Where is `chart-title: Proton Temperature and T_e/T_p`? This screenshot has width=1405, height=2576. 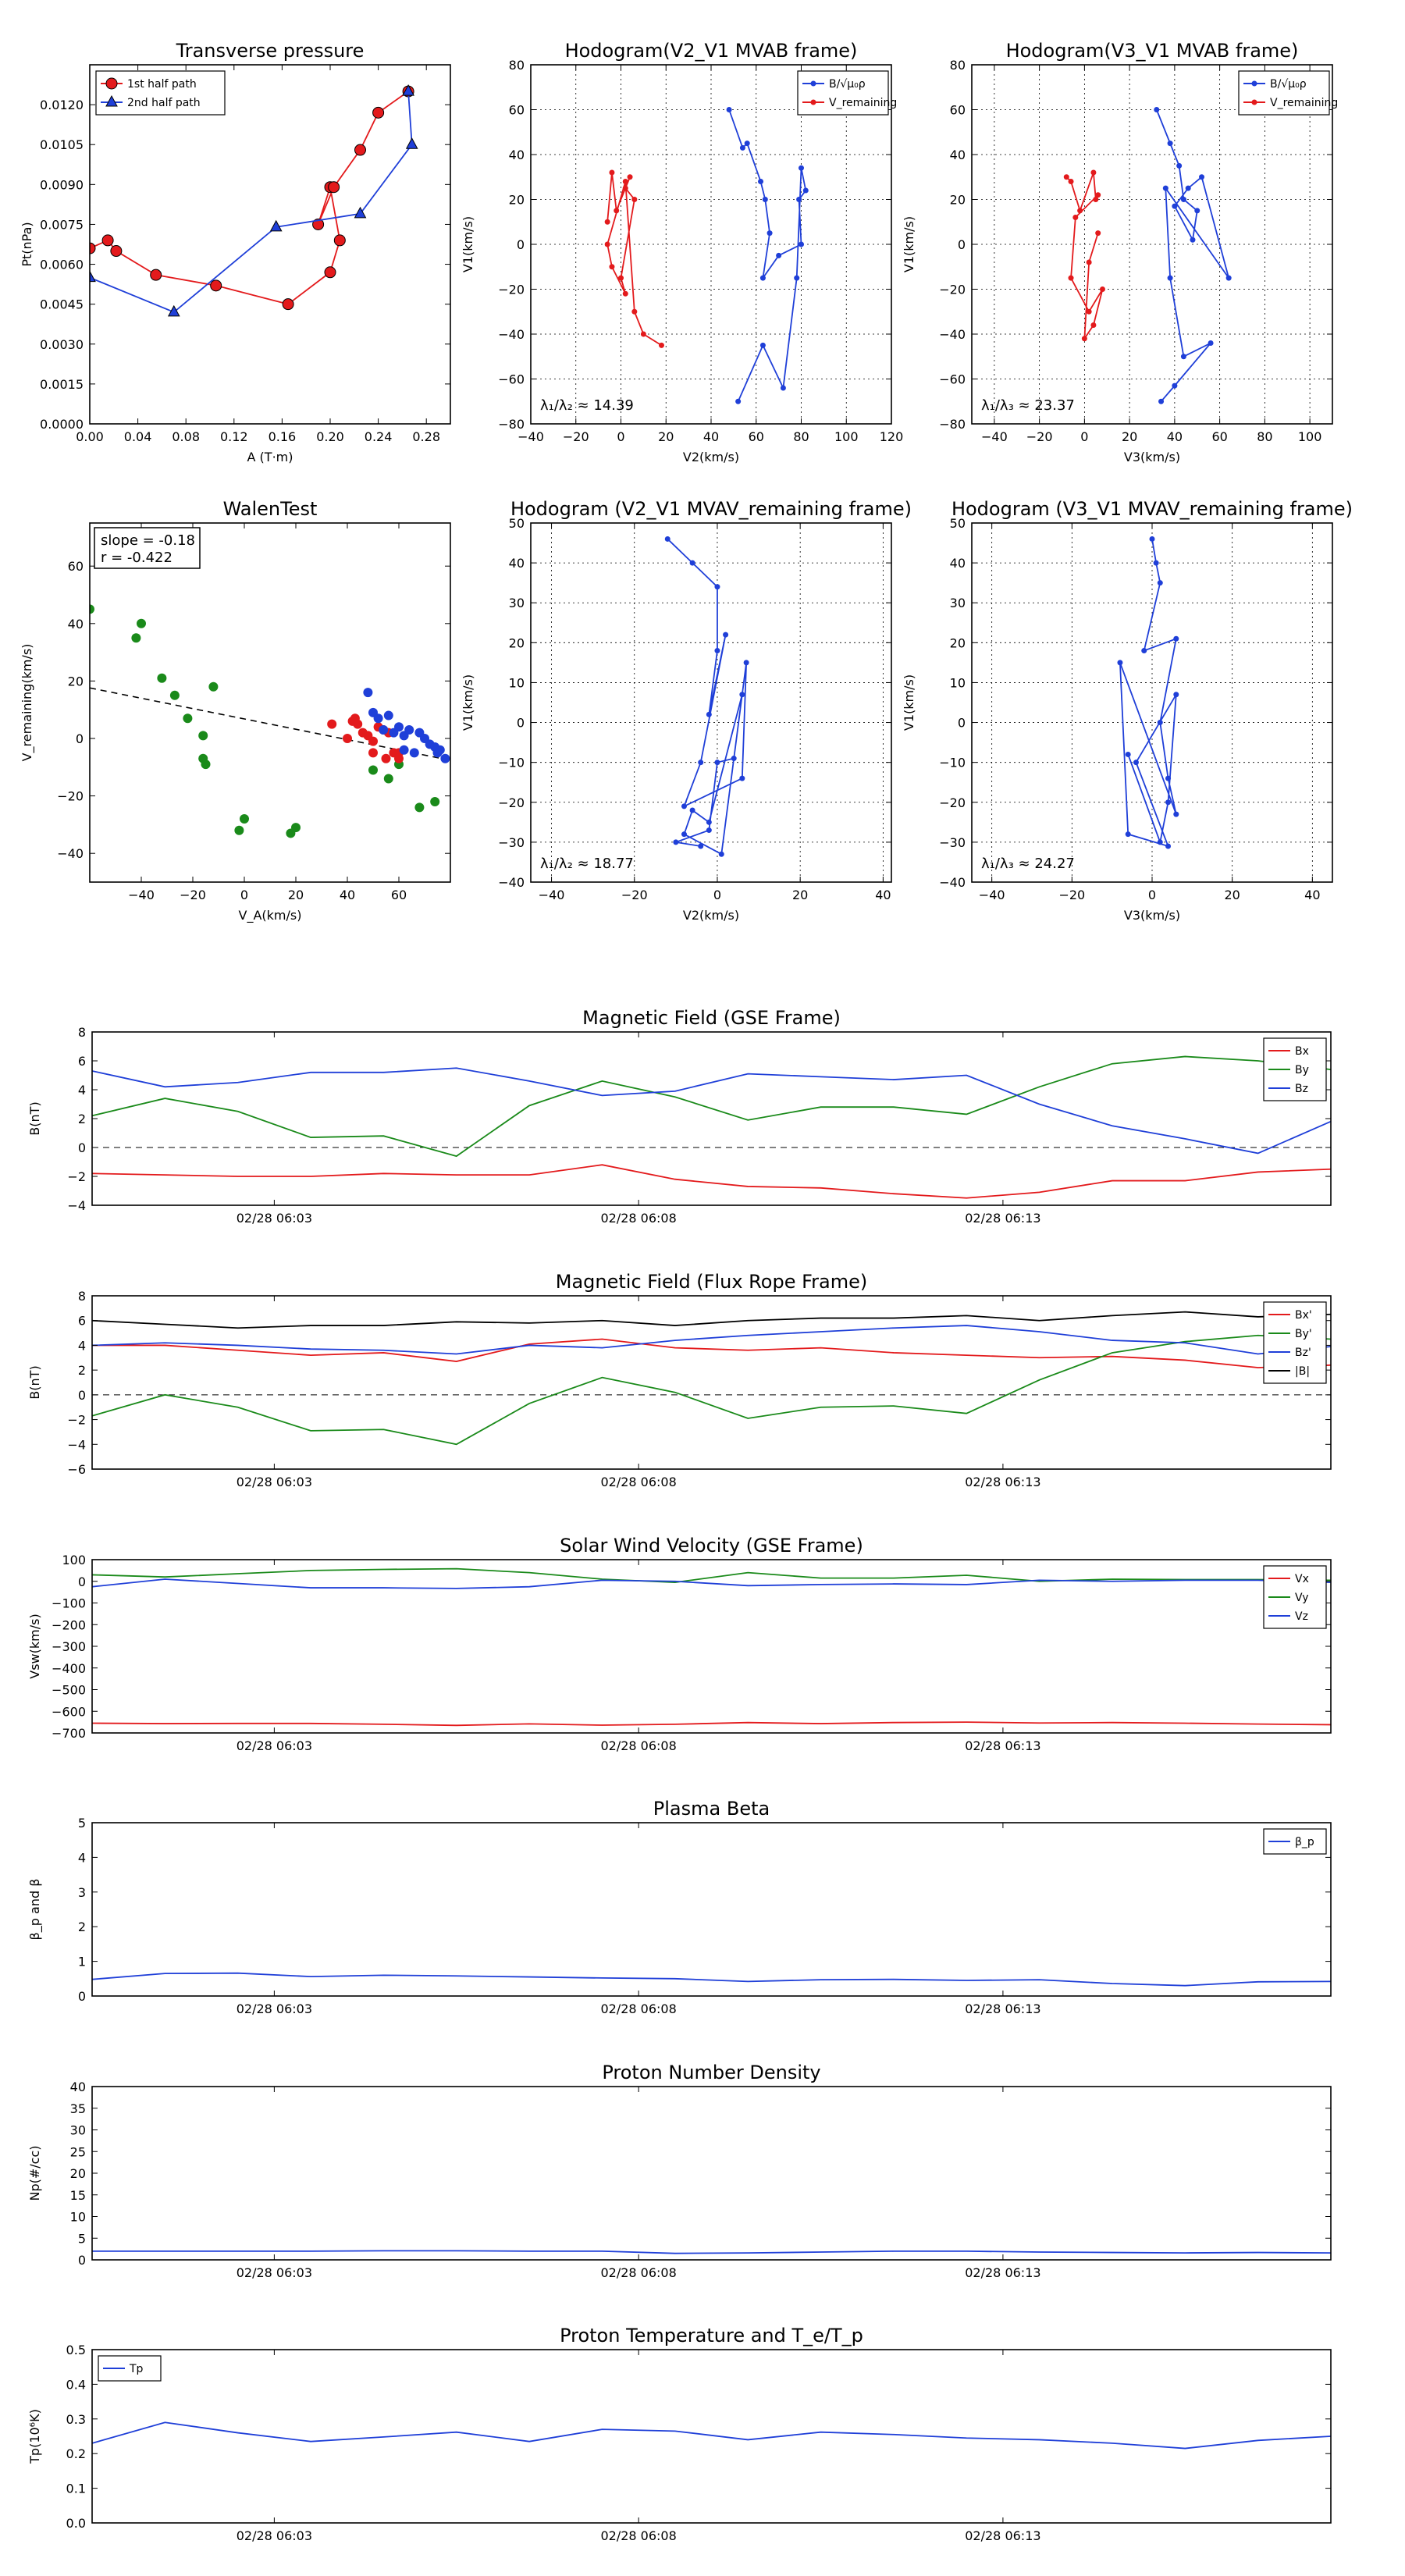
chart-title: Proton Temperature and T_e/T_p is located at coordinates (712, 2336).